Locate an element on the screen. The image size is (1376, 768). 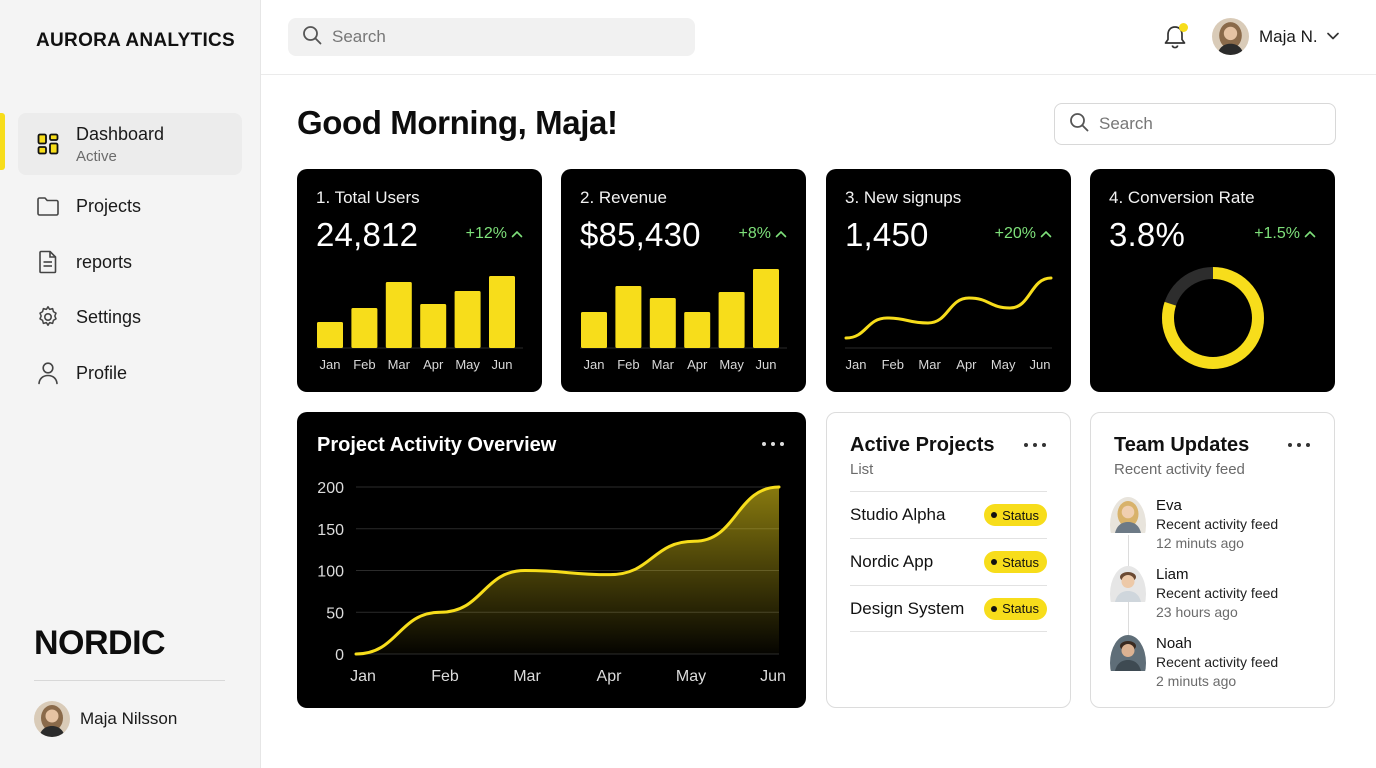
topbar: Maja N. is located at coordinates (818, 37).